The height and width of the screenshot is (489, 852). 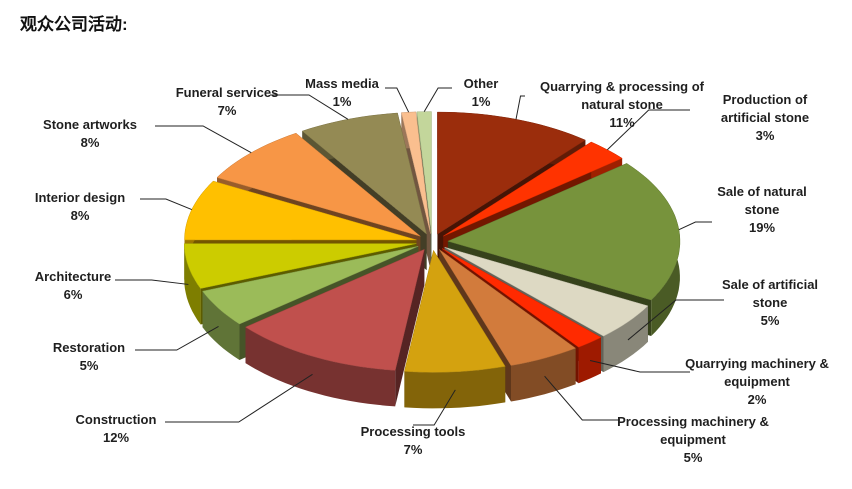 What do you see at coordinates (622, 95) in the screenshot?
I see `category-label: Quarrying & processing of natural stone` at bounding box center [622, 95].